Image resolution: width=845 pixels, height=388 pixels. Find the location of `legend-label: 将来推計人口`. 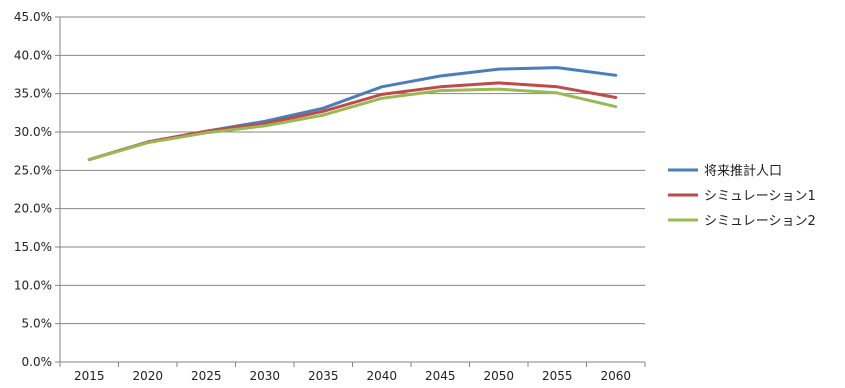

legend-label: 将来推計人口 is located at coordinates (743, 171).